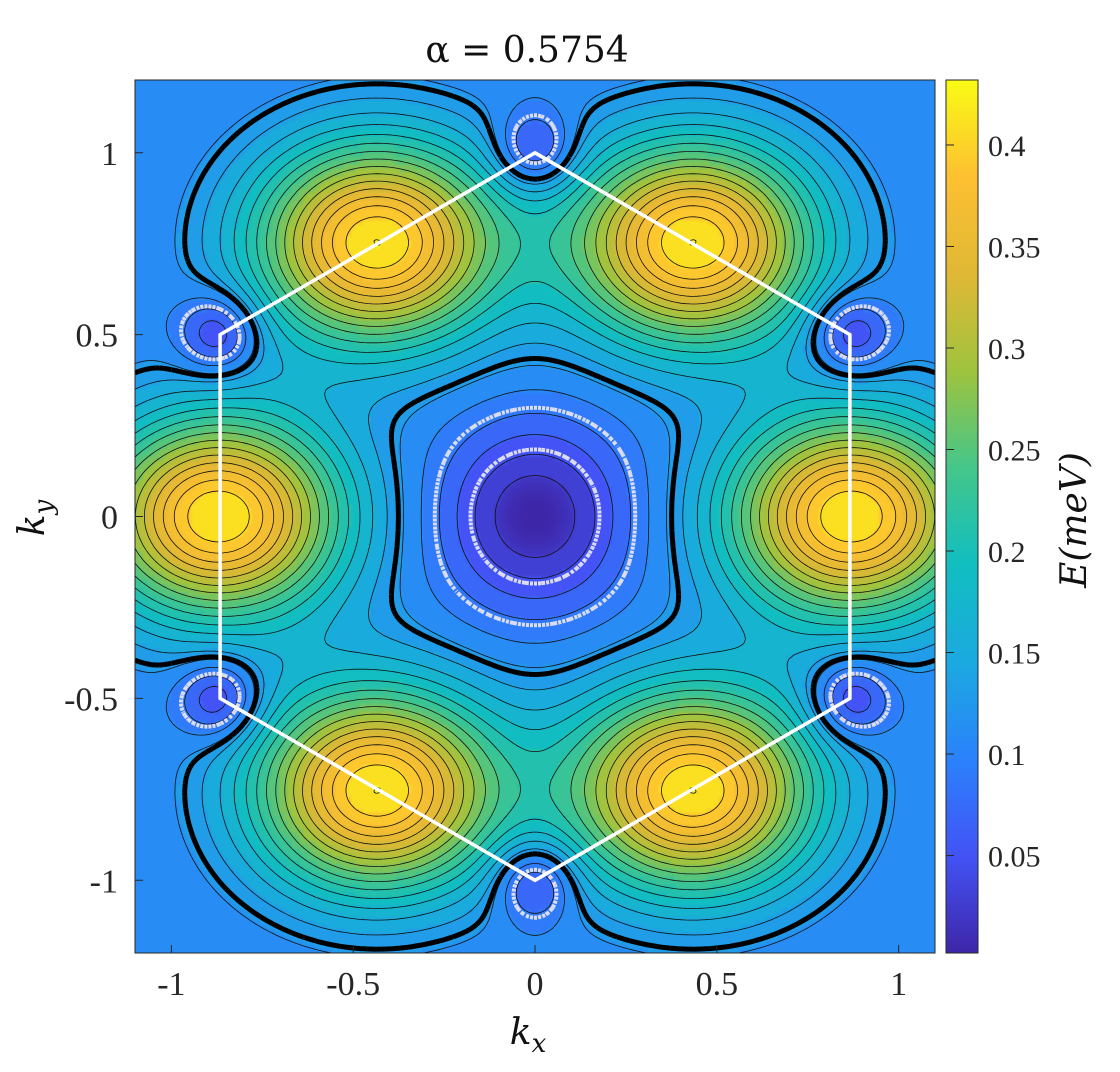  Describe the element at coordinates (104, 881) in the screenshot. I see `y-tick-label: -1` at that location.